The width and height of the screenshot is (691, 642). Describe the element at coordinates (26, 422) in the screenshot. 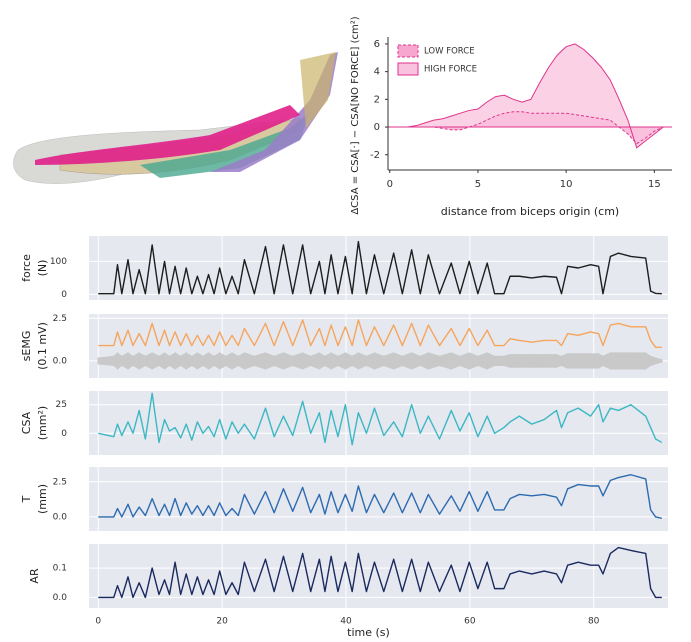

I see `y-axis-label: CSA` at that location.